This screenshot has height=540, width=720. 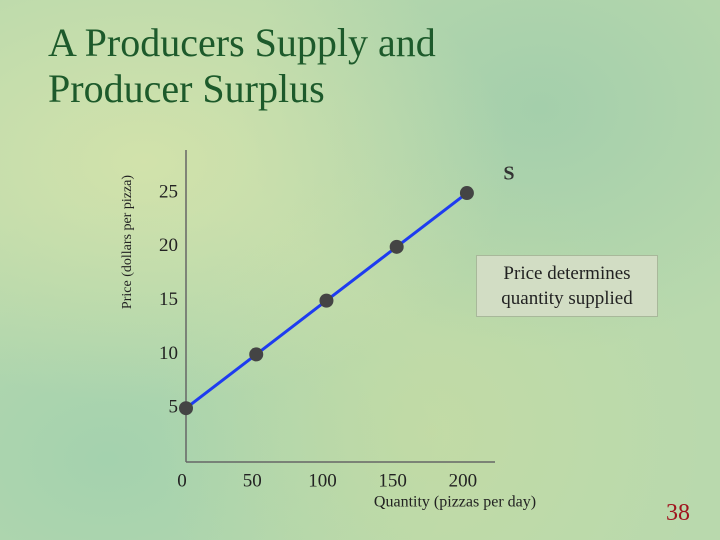 I want to click on x-axis-label: Quantity (pizzas per day), so click(x=455, y=502).